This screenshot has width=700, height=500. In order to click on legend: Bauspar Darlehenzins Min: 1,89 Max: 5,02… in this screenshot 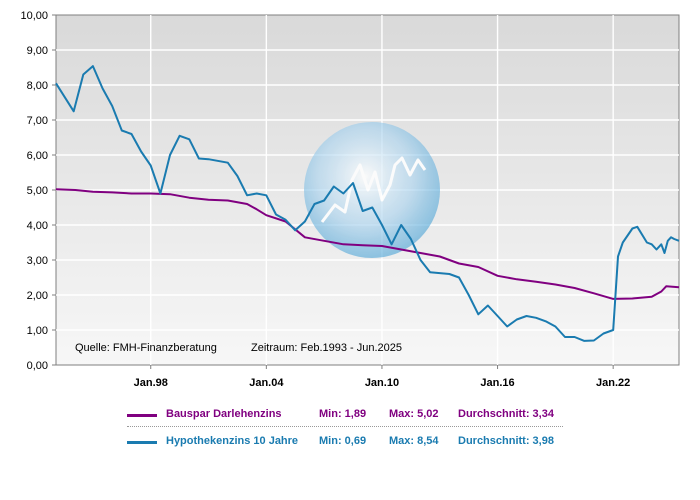, I will do `click(350, 435)`.